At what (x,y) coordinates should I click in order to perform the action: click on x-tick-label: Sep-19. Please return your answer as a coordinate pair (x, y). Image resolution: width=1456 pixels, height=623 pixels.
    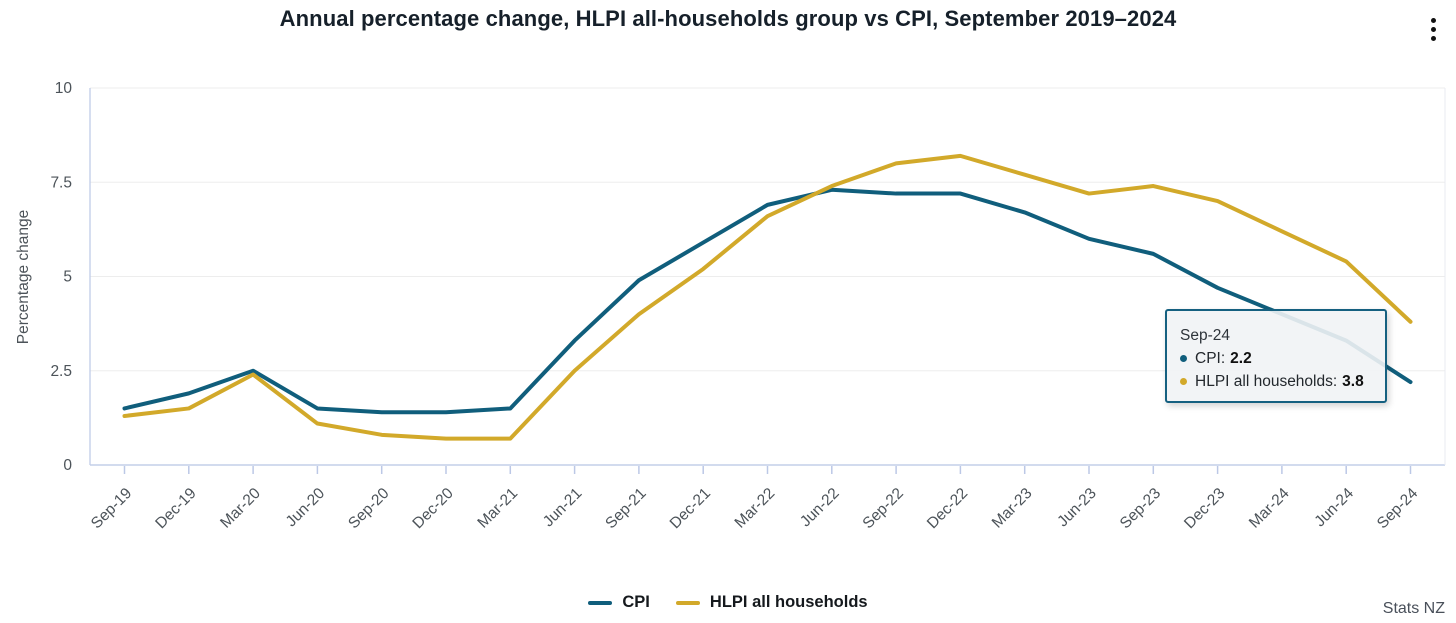
    Looking at the image, I should click on (111, 508).